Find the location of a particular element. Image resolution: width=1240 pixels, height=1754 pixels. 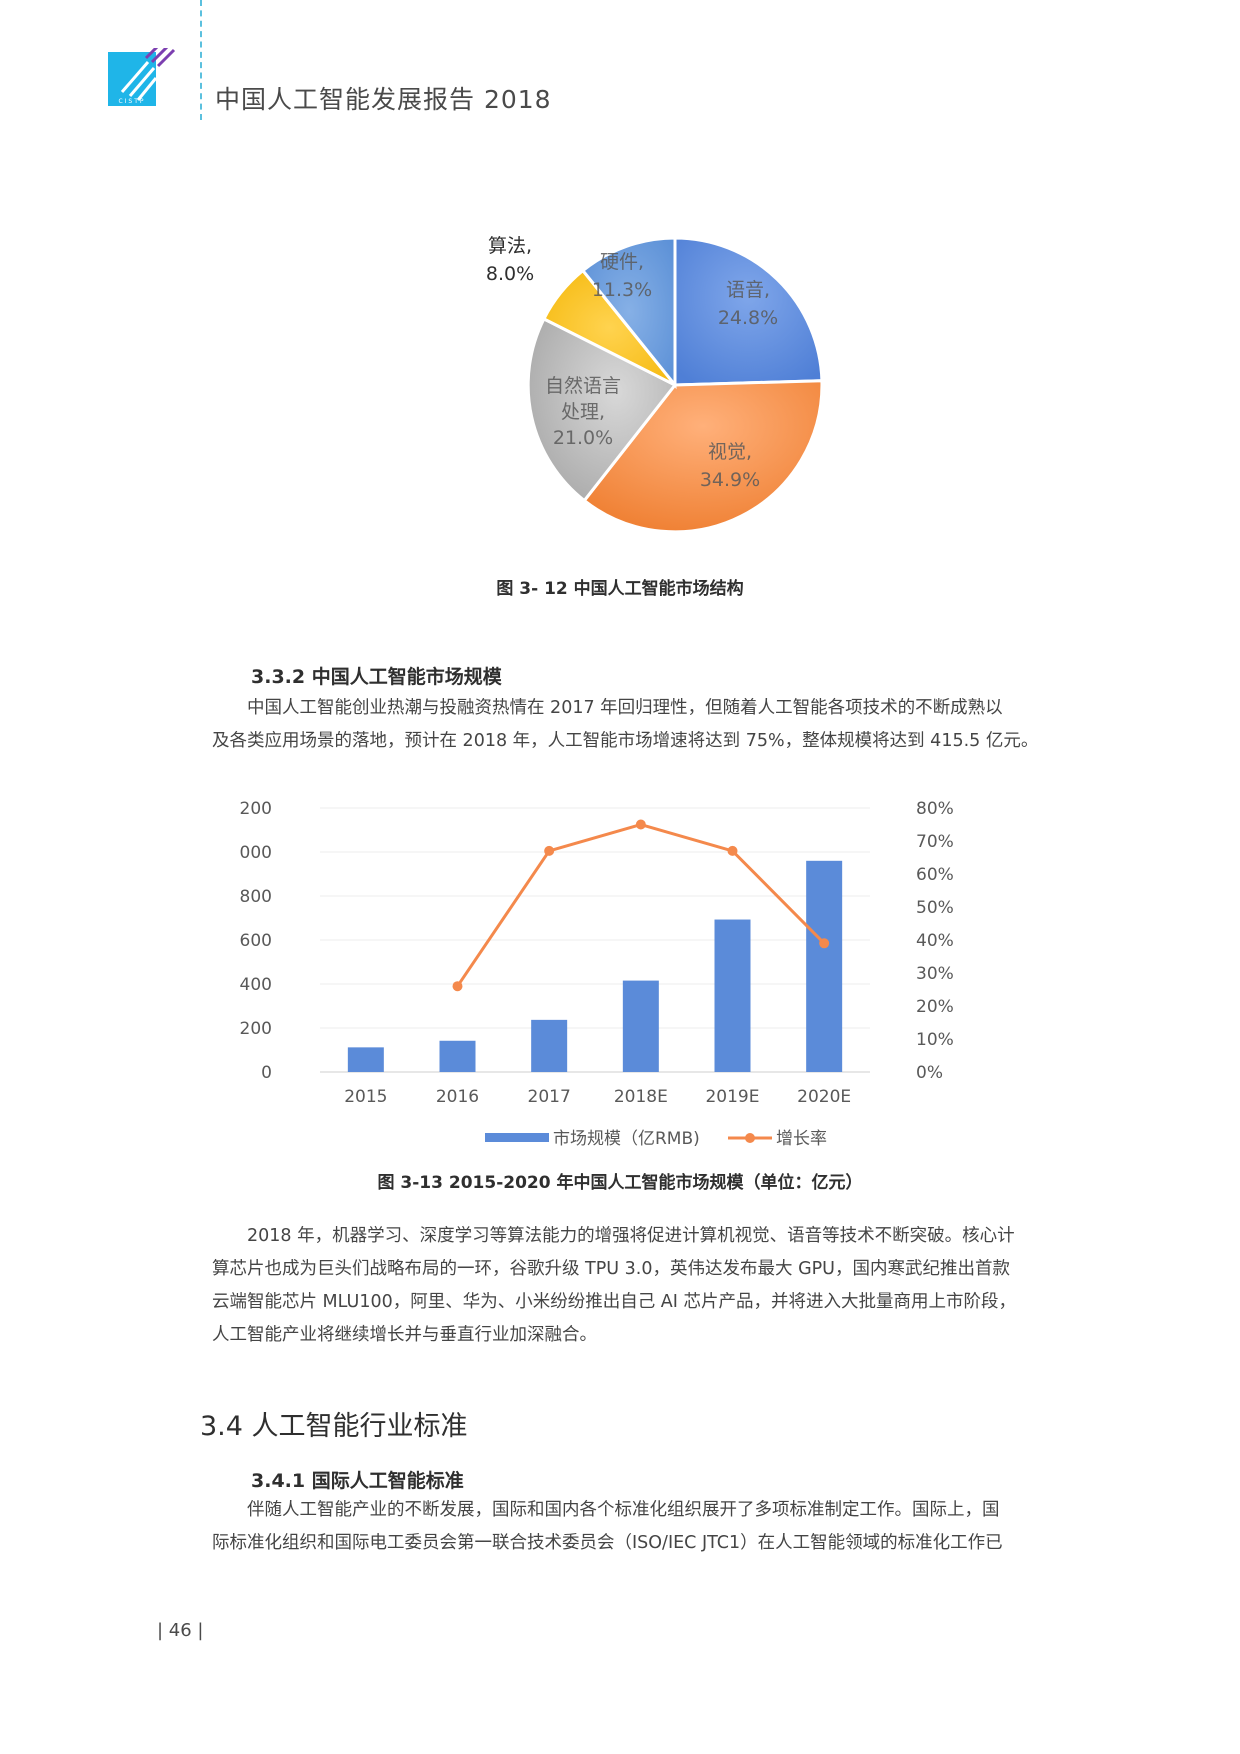

section-heading-3-3-2: 3.3.2 中国人工智能市场规模 is located at coordinates (376, 677).